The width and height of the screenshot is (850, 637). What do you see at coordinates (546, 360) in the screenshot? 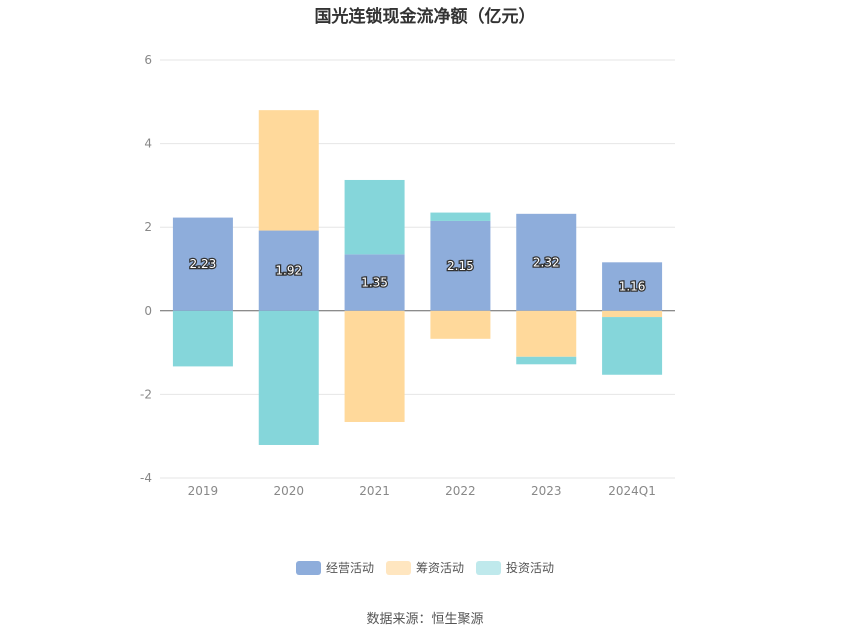
I see `bar-investing-2023` at bounding box center [546, 360].